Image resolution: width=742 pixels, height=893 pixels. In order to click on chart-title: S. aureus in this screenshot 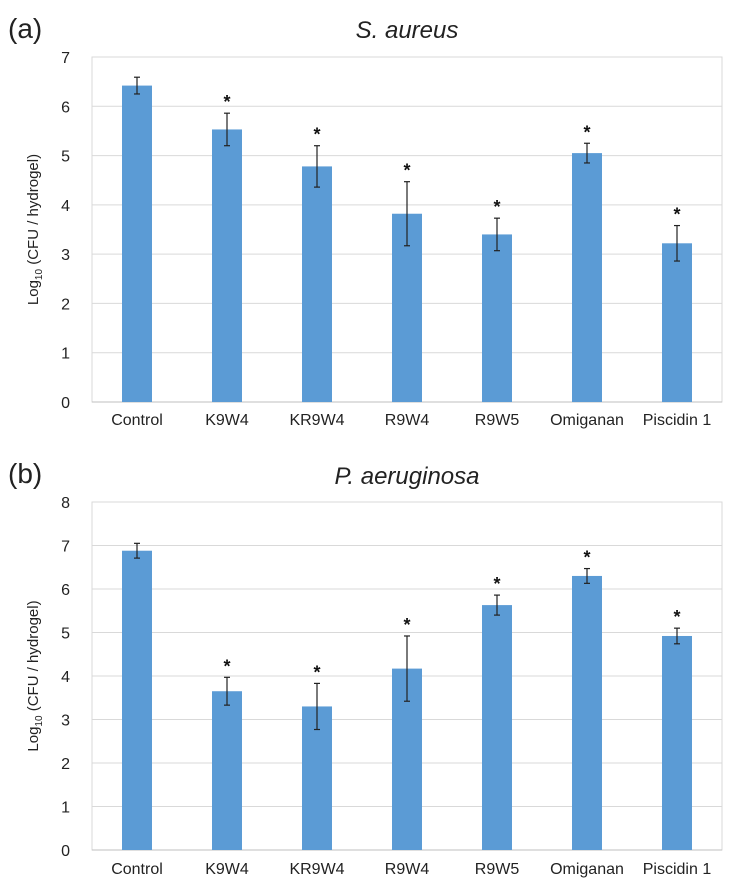, I will do `click(407, 30)`.